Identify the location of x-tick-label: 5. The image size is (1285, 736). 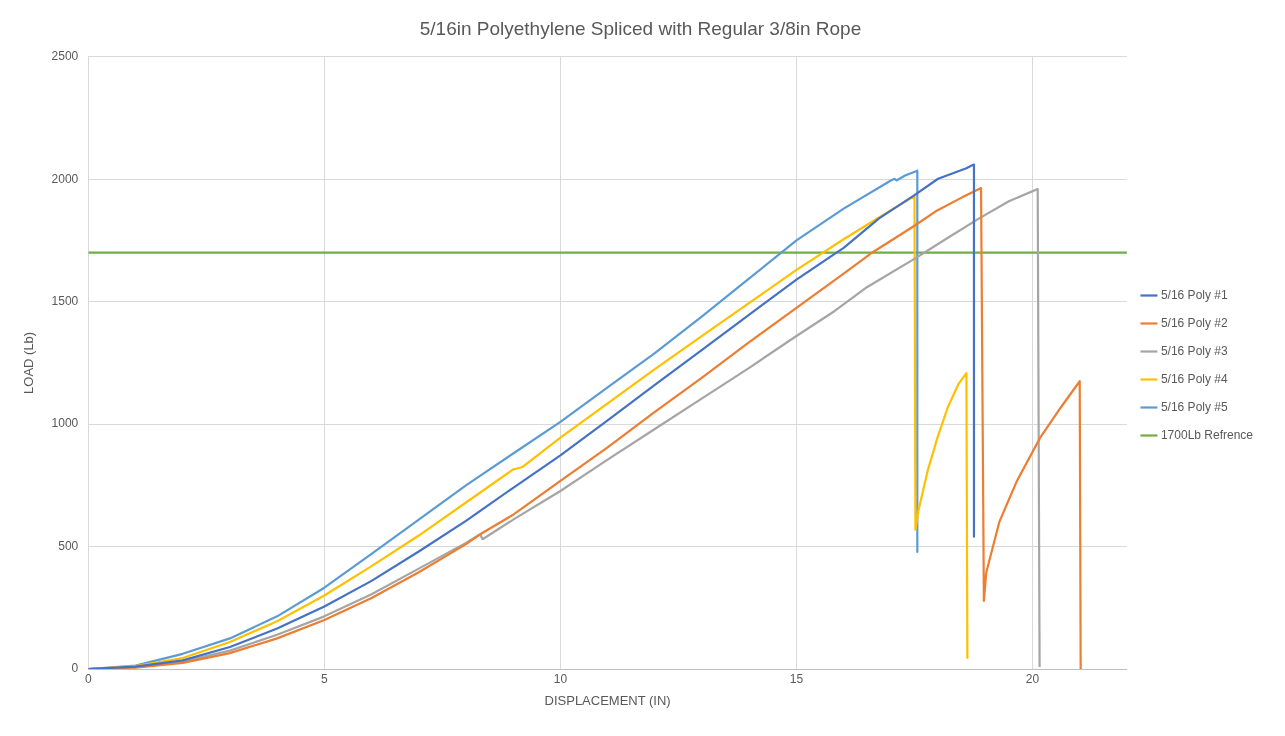
(325, 678).